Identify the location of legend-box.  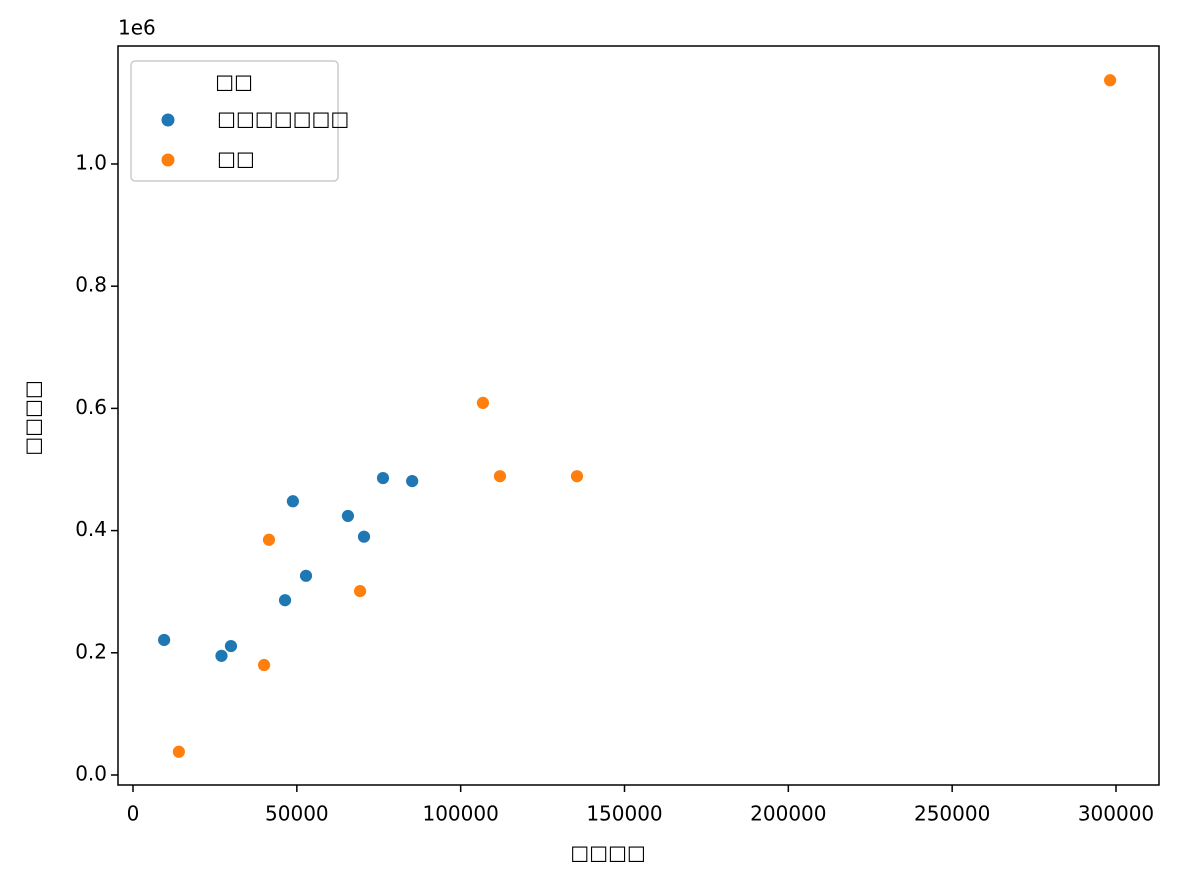
(234, 121).